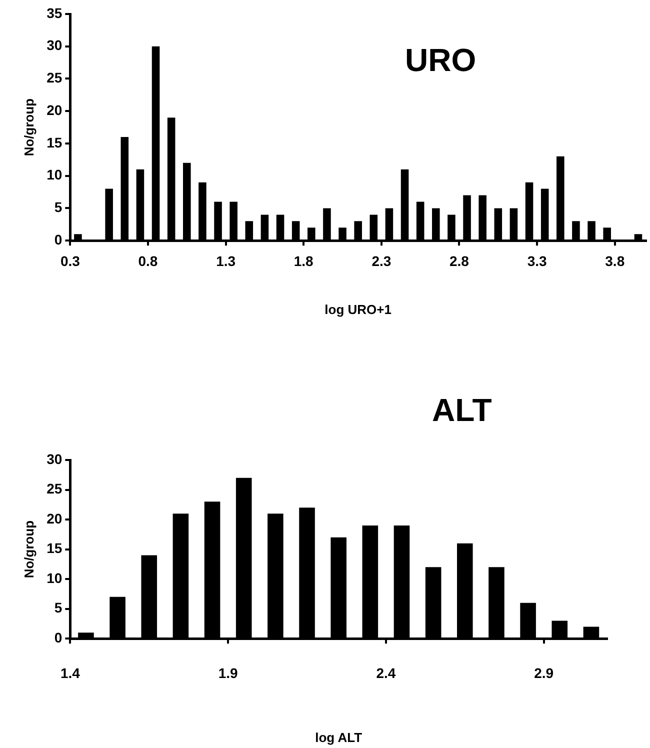  Describe the element at coordinates (544, 672) in the screenshot. I see `x-tick-label: 2.9` at that location.